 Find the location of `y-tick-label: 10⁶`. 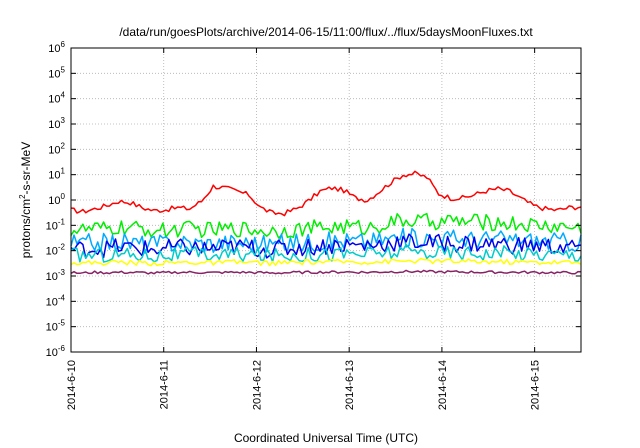

y-tick-label: 10⁶ is located at coordinates (56, 47).